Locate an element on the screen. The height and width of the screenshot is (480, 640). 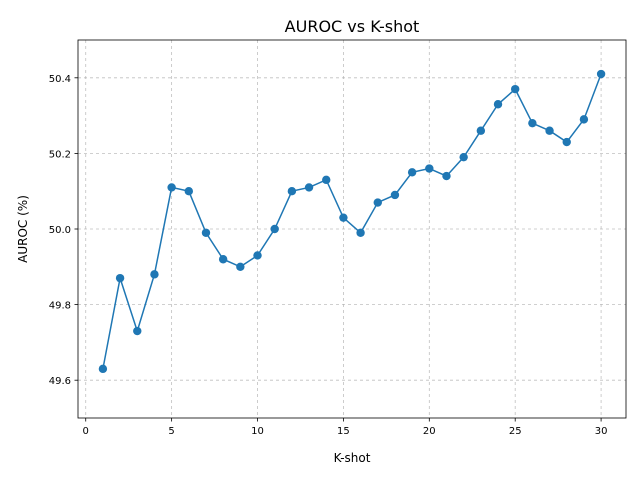
x-axis-label: K-shot is located at coordinates (352, 458).